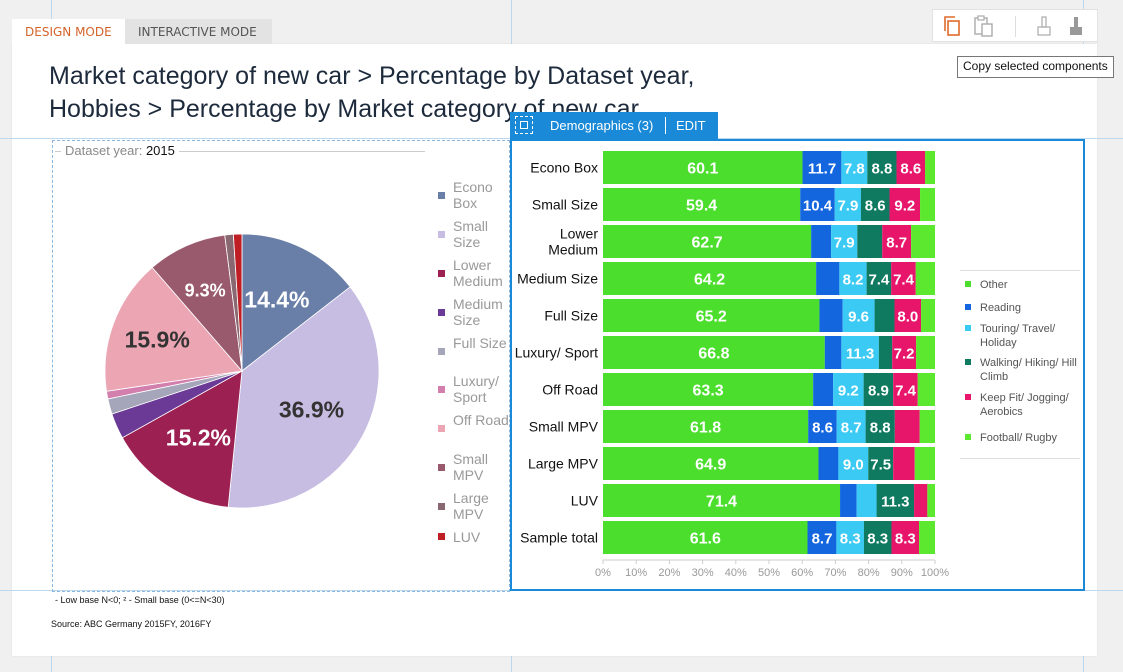 This screenshot has width=1123, height=672. Describe the element at coordinates (1076, 26) in the screenshot. I see `brush-icon` at that location.